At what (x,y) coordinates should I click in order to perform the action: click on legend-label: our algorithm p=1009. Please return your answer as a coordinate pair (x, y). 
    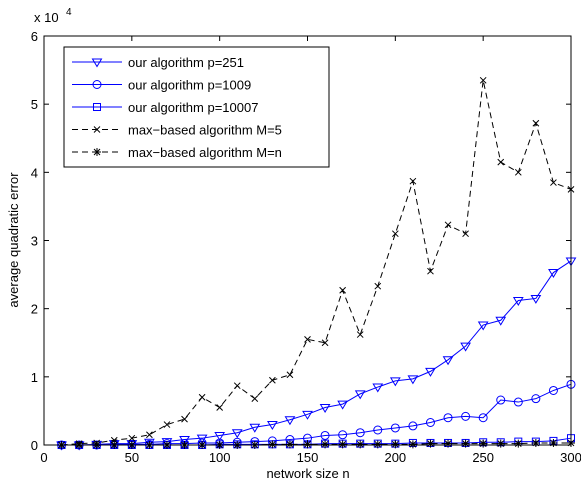
    Looking at the image, I should click on (189, 85).